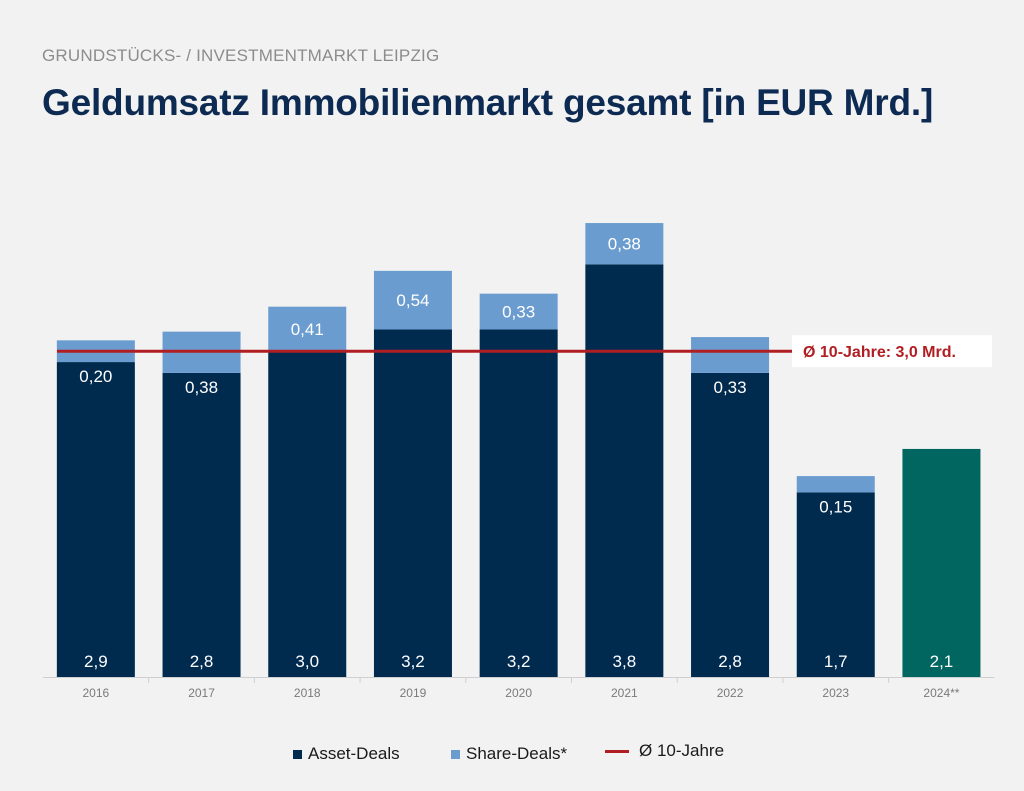 The image size is (1024, 791). What do you see at coordinates (879, 352) in the screenshot?
I see `average-label: Ø 10-Jahre: 3,0 Mrd.` at bounding box center [879, 352].